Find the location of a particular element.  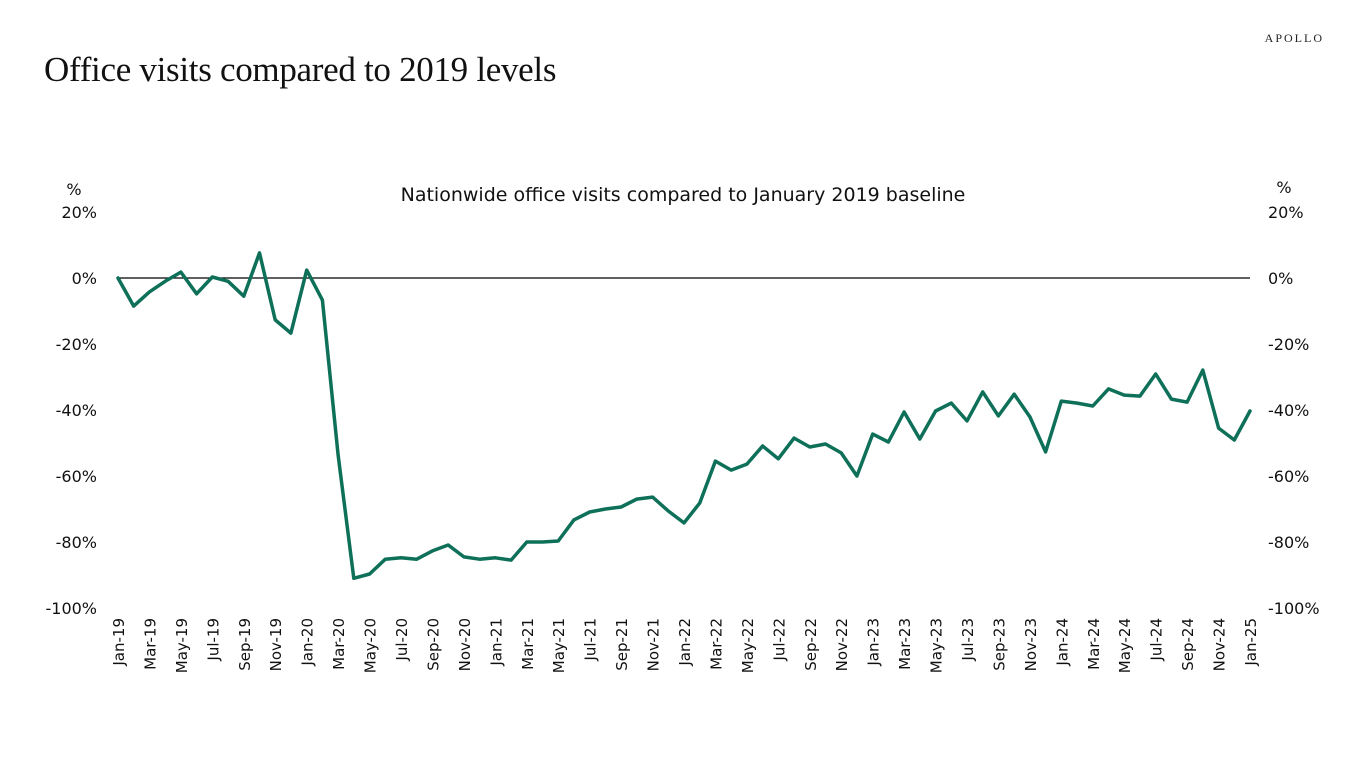

x-tick-label: Jul-24 is located at coordinates (1157, 640).